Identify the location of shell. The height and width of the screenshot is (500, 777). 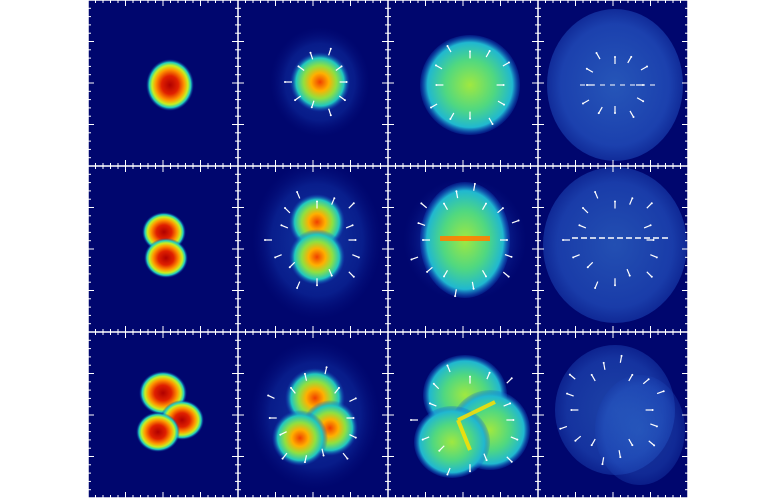
(615, 245).